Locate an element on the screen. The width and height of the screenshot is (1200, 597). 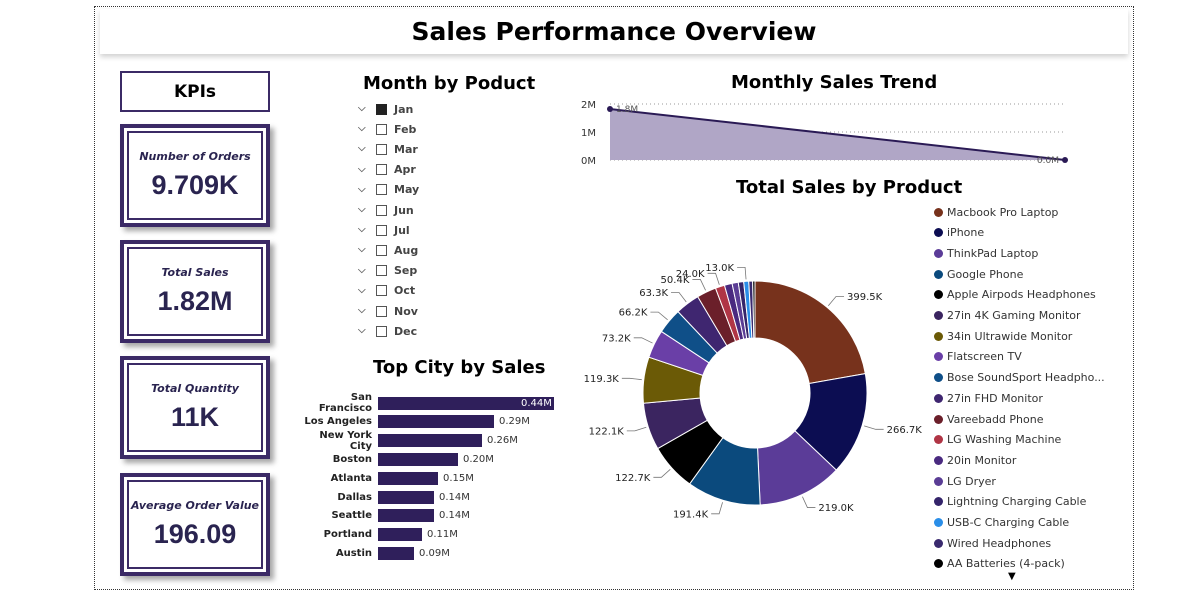
city-bar-row: Los Angeles 0.29M is located at coordinates (413, 422).